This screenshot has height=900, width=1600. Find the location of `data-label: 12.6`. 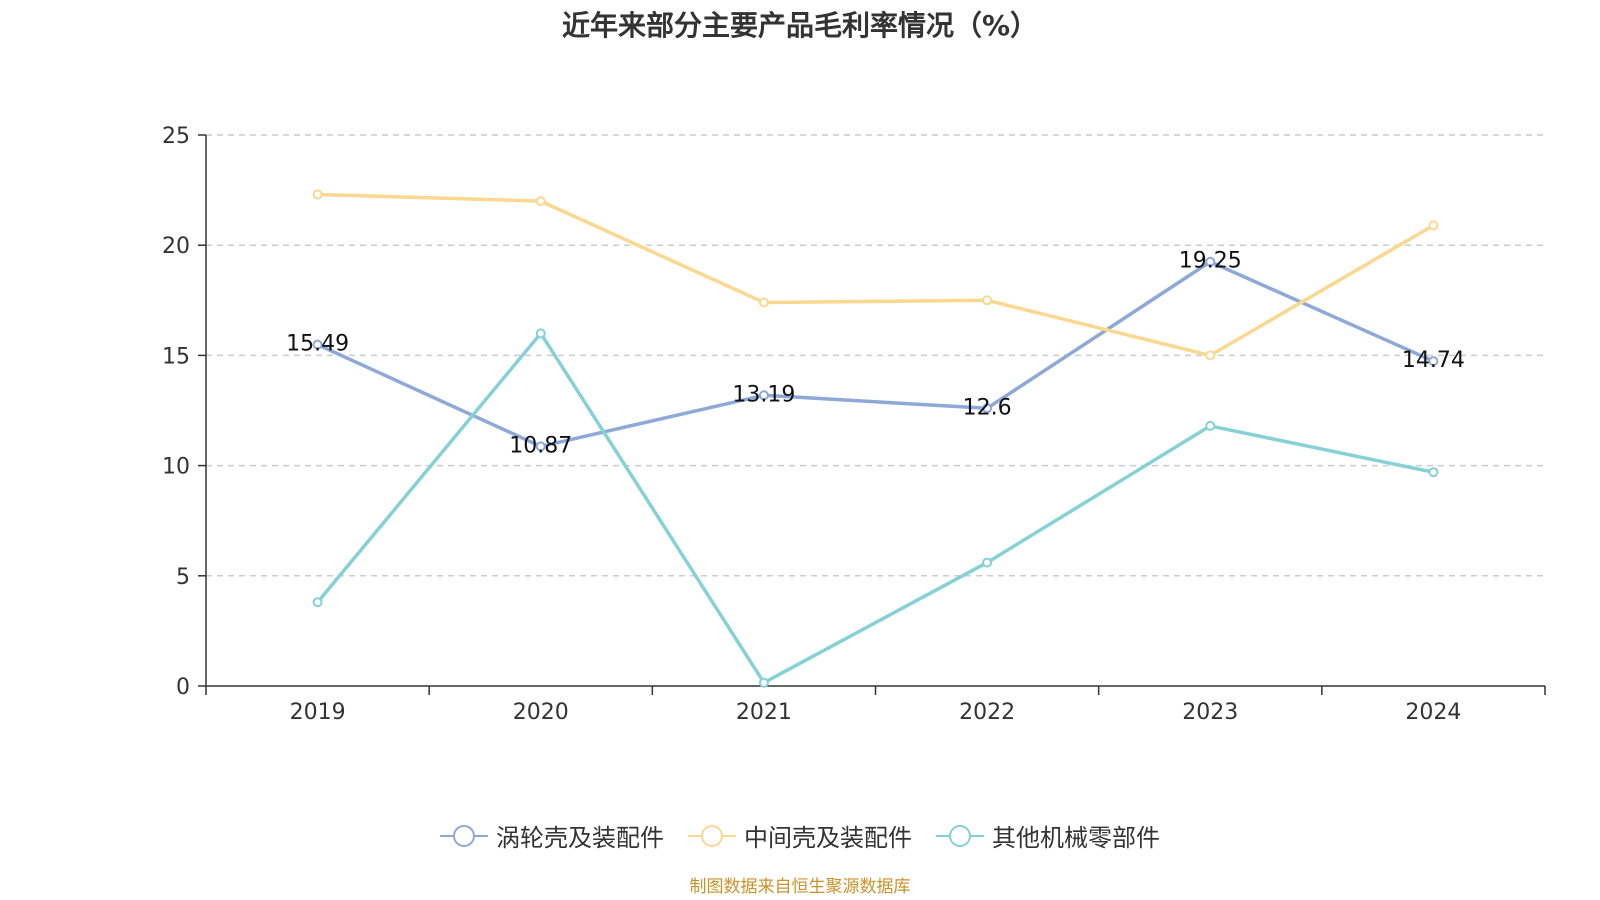

data-label: 12.6 is located at coordinates (987, 407).